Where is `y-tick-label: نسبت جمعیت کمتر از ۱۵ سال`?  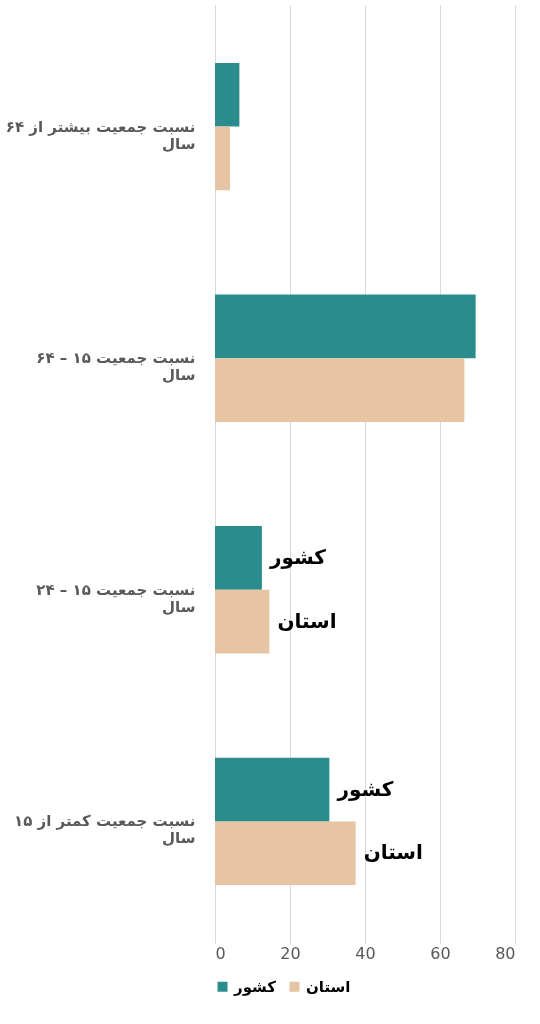
y-tick-label: نسبت جمعیت کمتر از ۱۵ سال is located at coordinates (105, 830).